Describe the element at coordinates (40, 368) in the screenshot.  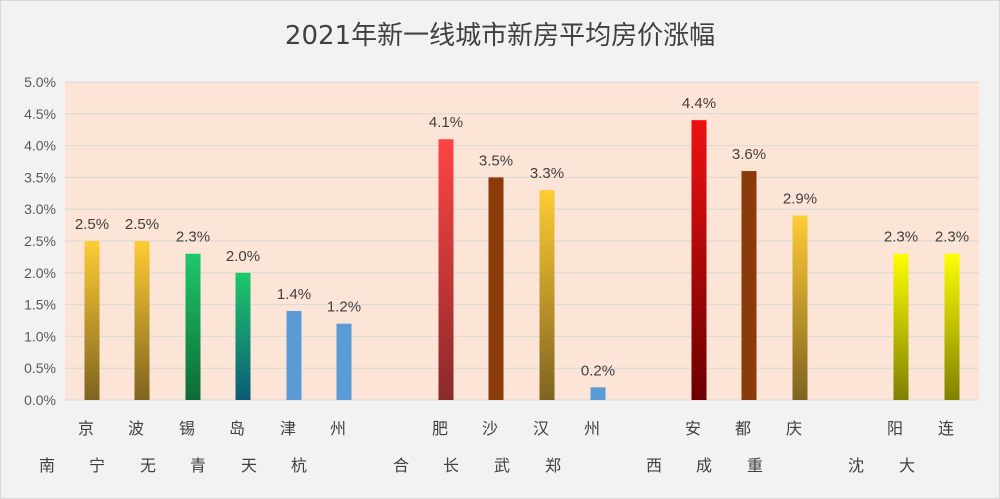
I see `y-tick-label: 0.5%` at that location.